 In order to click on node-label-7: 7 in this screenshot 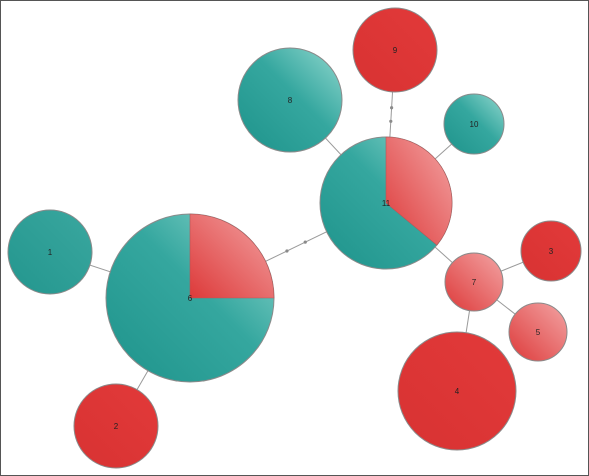, I will do `click(474, 282)`.